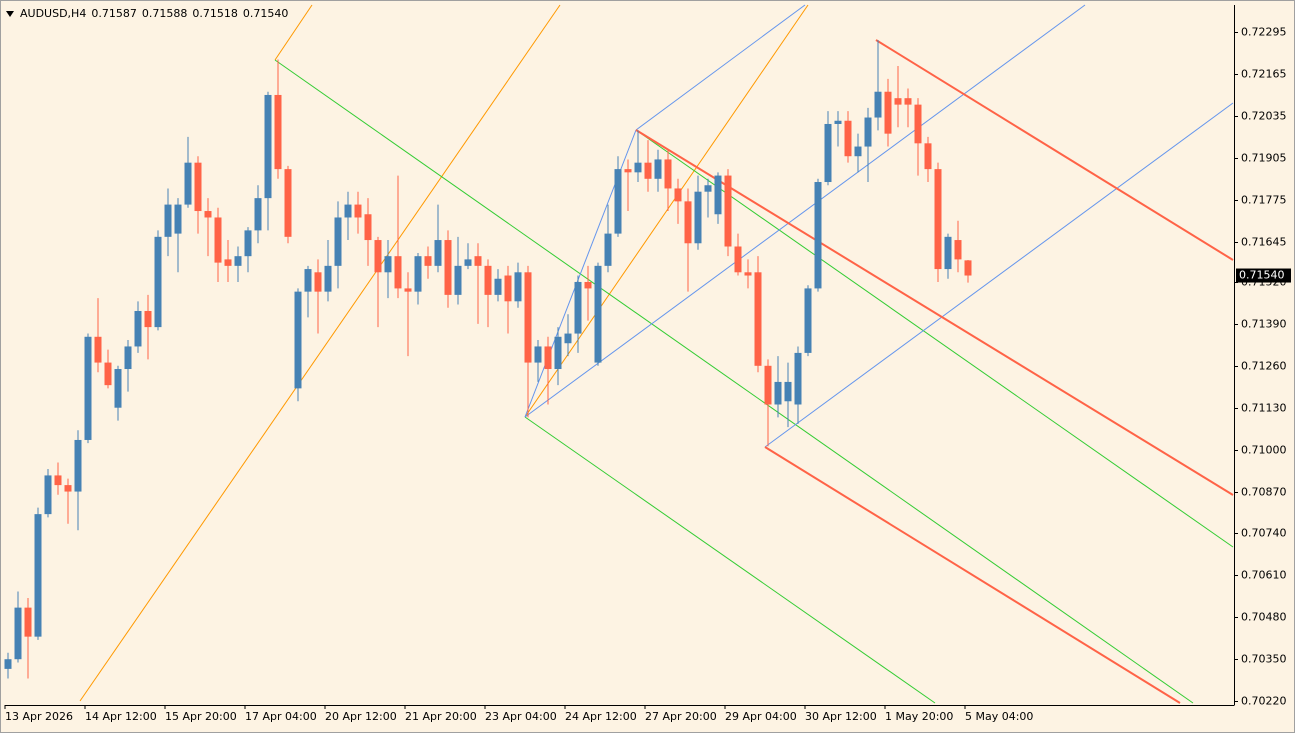  What do you see at coordinates (999, 716) in the screenshot?
I see `x-tick-label: 5 May 04:00` at bounding box center [999, 716].